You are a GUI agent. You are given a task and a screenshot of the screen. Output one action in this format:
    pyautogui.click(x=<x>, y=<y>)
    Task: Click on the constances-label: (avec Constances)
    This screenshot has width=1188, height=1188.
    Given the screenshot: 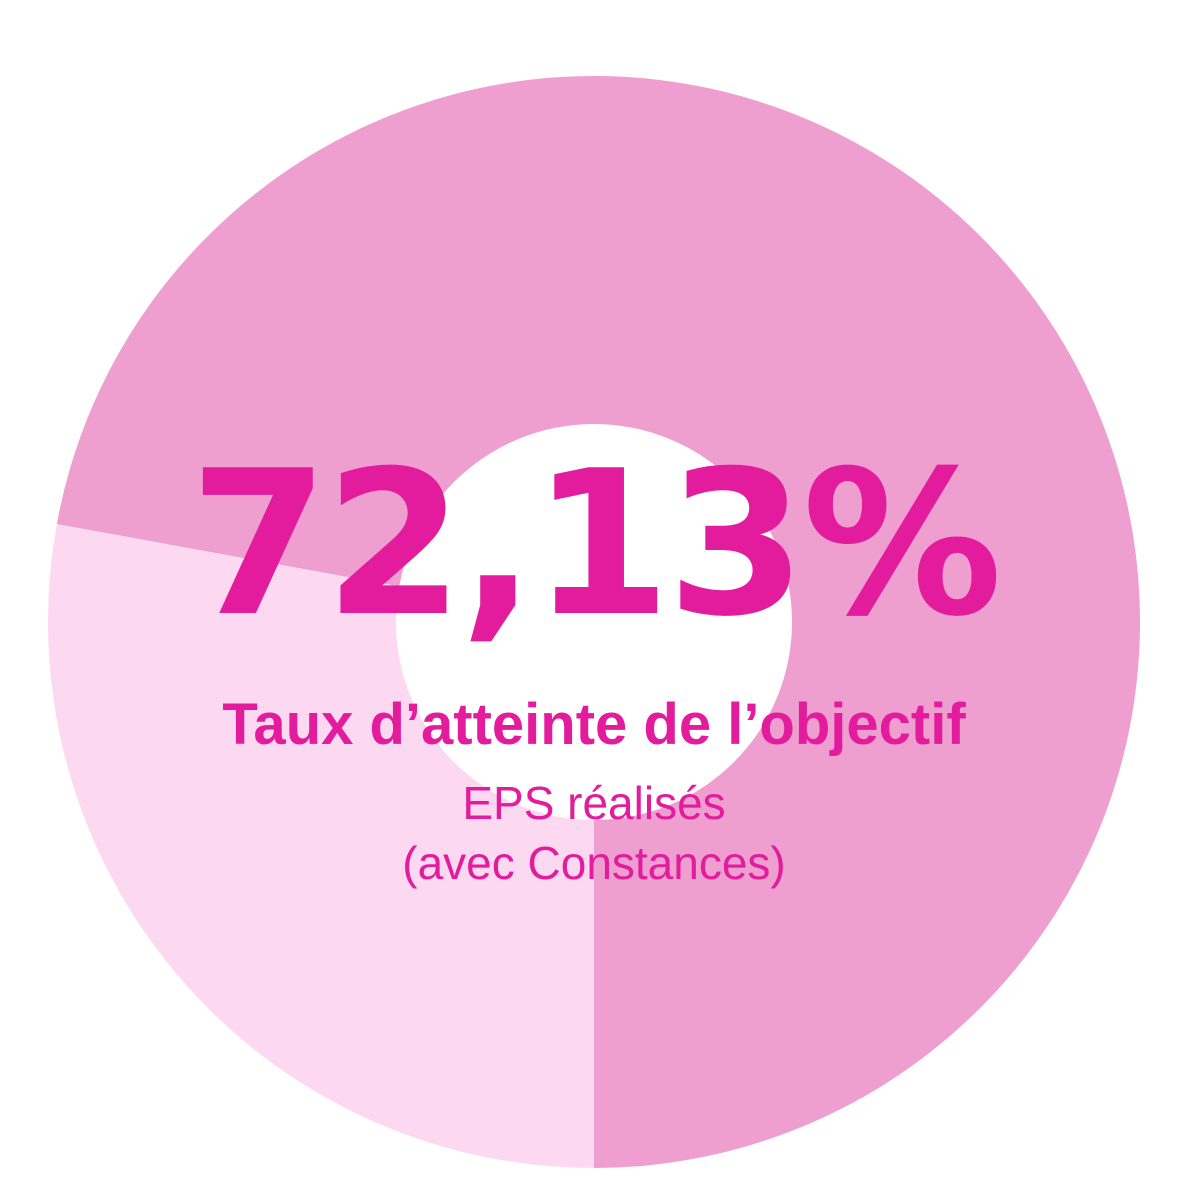 What is the action you would take?
    pyautogui.click(x=594, y=863)
    